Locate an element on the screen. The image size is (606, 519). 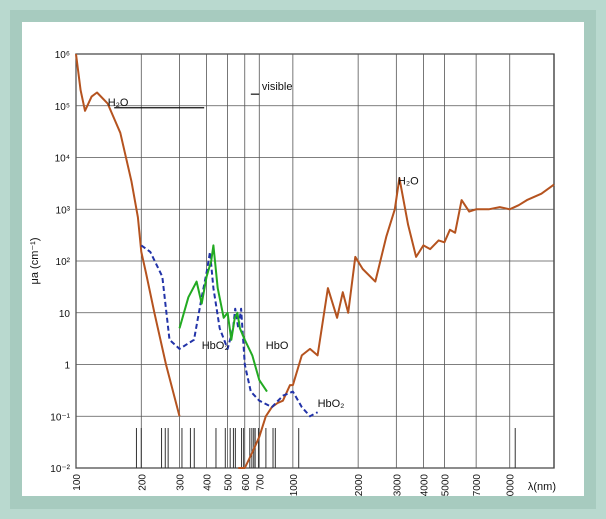
x-tick-label: 1000 is located at coordinates (294, 485).